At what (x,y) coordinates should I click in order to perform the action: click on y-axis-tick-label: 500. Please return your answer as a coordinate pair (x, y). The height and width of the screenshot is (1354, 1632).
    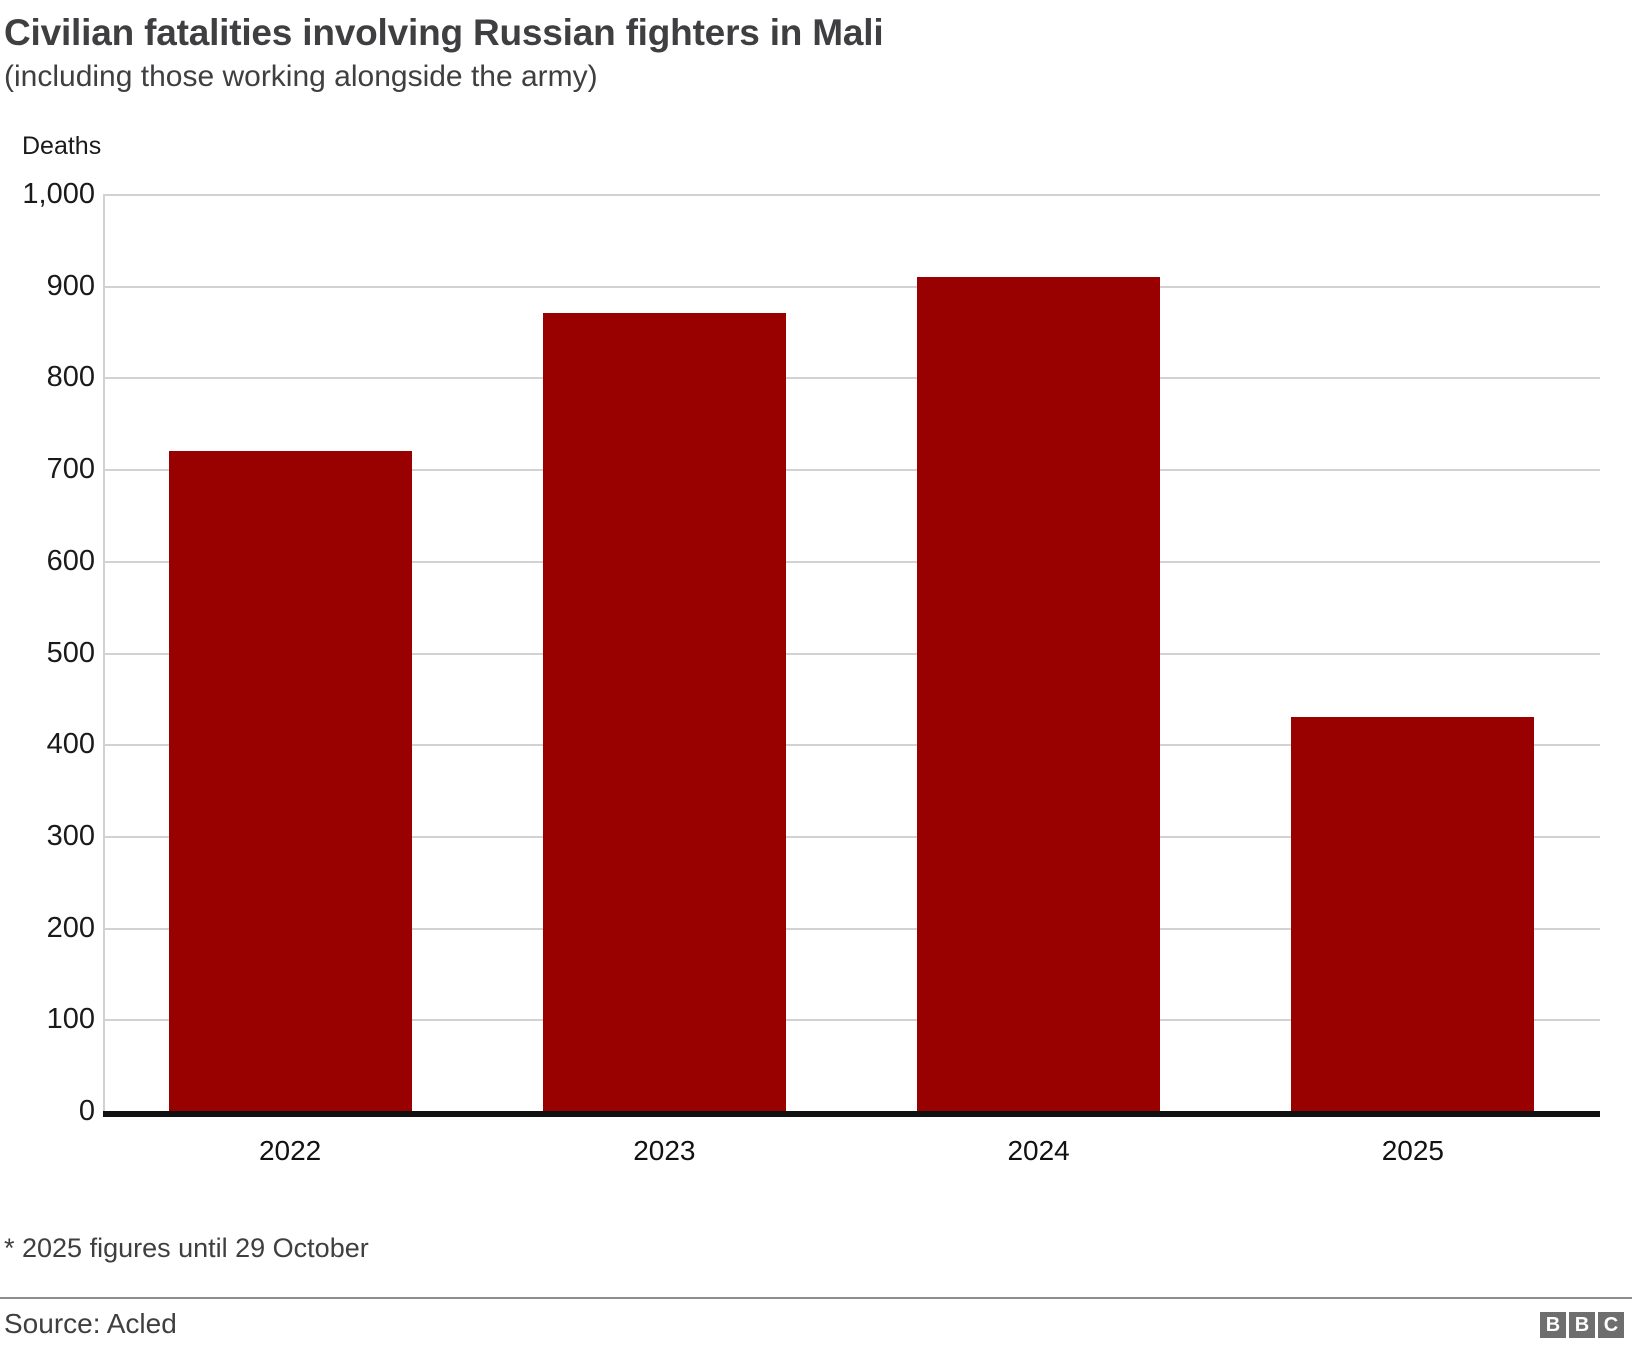
    Looking at the image, I should click on (70, 652).